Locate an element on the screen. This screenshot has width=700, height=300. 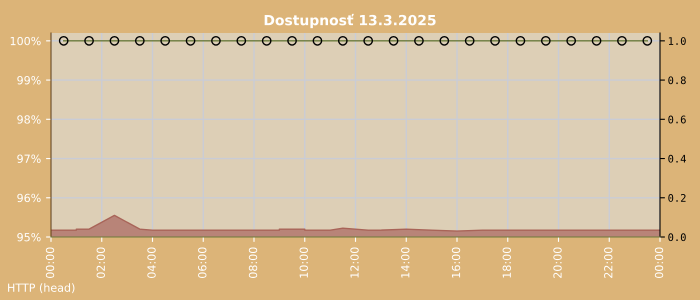
y-tick-label: 99% is located at coordinates (29, 80).